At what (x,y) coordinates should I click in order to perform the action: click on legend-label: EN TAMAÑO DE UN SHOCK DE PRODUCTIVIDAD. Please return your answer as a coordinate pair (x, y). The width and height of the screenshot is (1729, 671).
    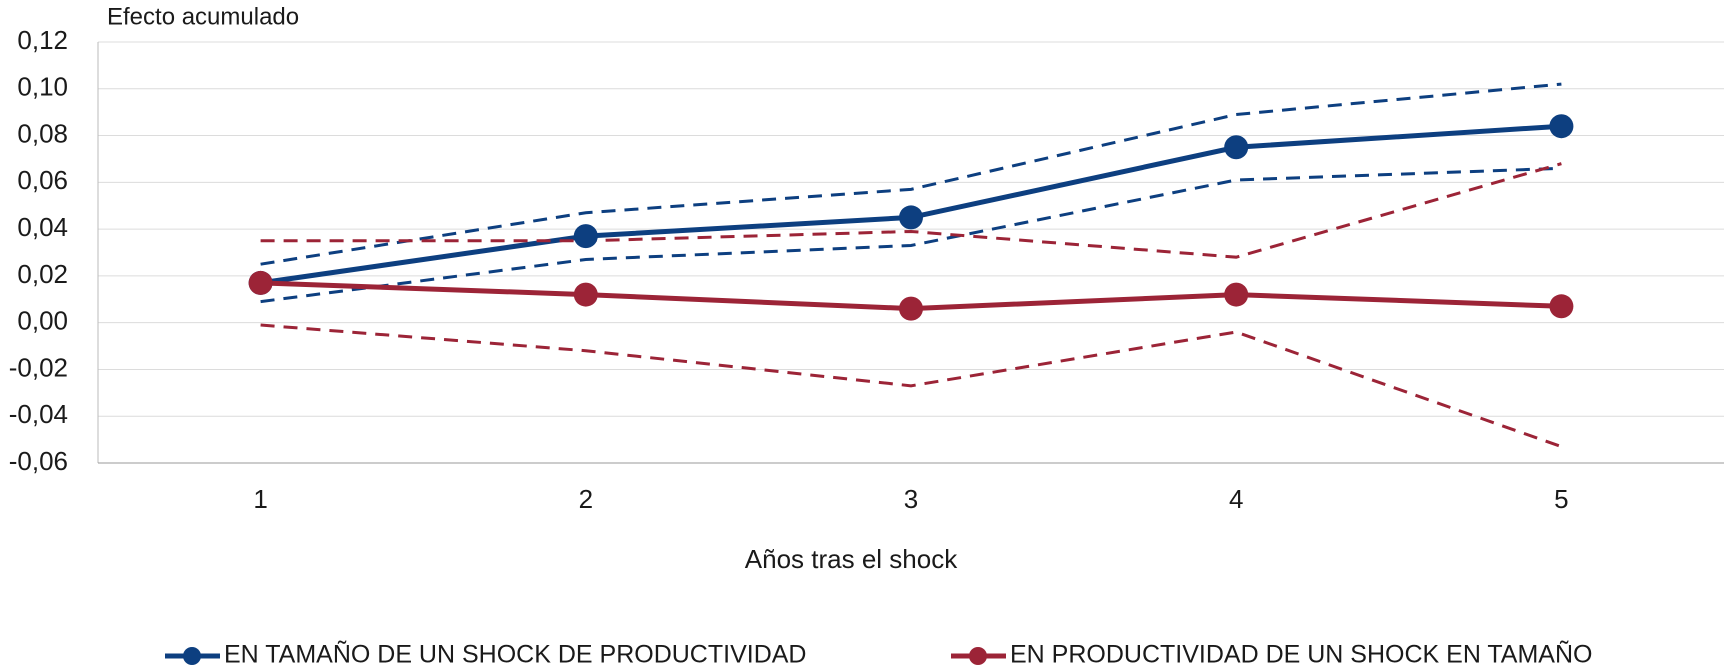
    Looking at the image, I should click on (515, 654).